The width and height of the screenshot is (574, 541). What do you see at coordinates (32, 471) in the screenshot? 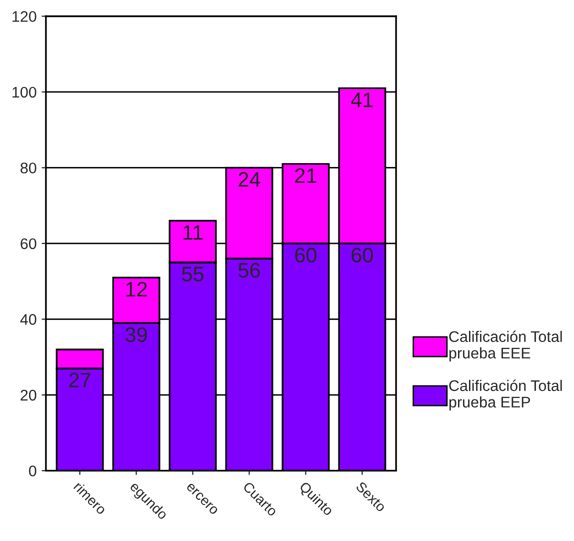
I see `y-tick-label: 0` at bounding box center [32, 471].